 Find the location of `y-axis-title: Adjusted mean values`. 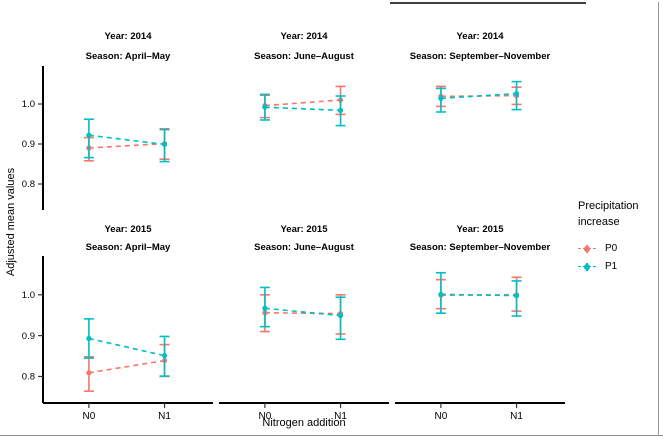

y-axis-title: Adjusted mean values is located at coordinates (11, 222).